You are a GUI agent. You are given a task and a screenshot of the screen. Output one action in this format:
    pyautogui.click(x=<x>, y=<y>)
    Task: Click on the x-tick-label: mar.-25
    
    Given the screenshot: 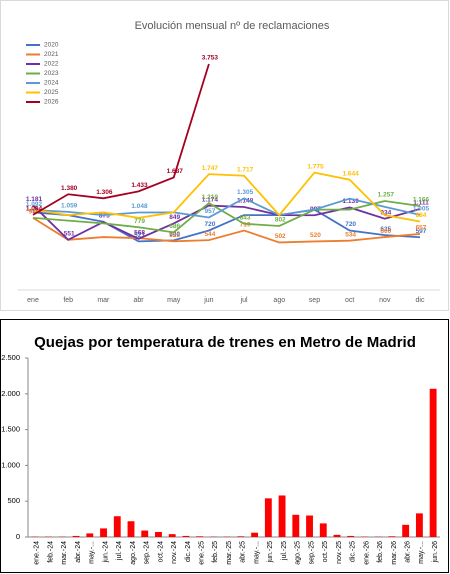 What is the action you would take?
    pyautogui.click(x=229, y=553)
    